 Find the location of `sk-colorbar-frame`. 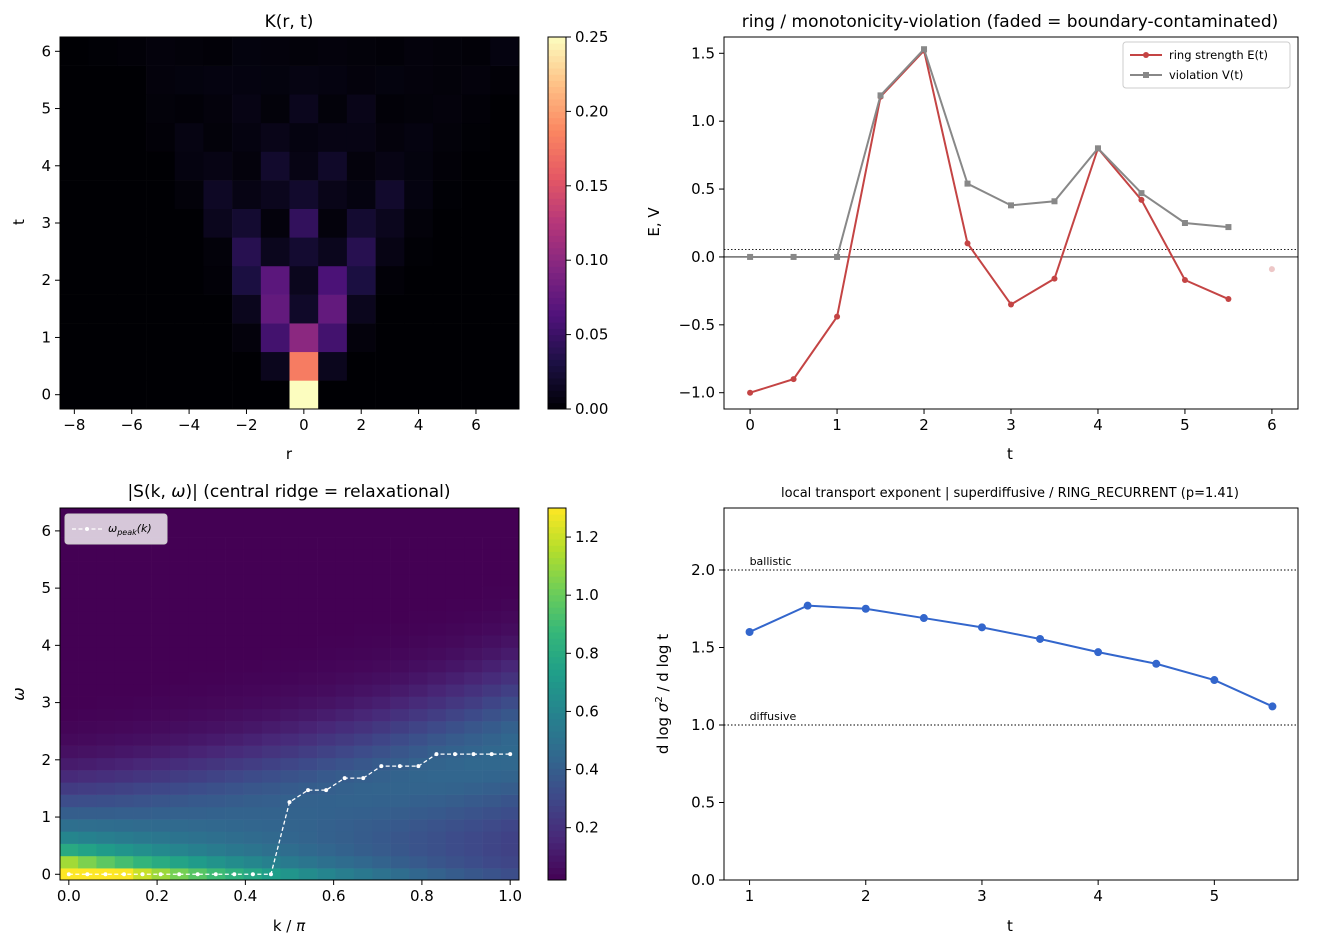

sk-colorbar-frame is located at coordinates (557, 694).